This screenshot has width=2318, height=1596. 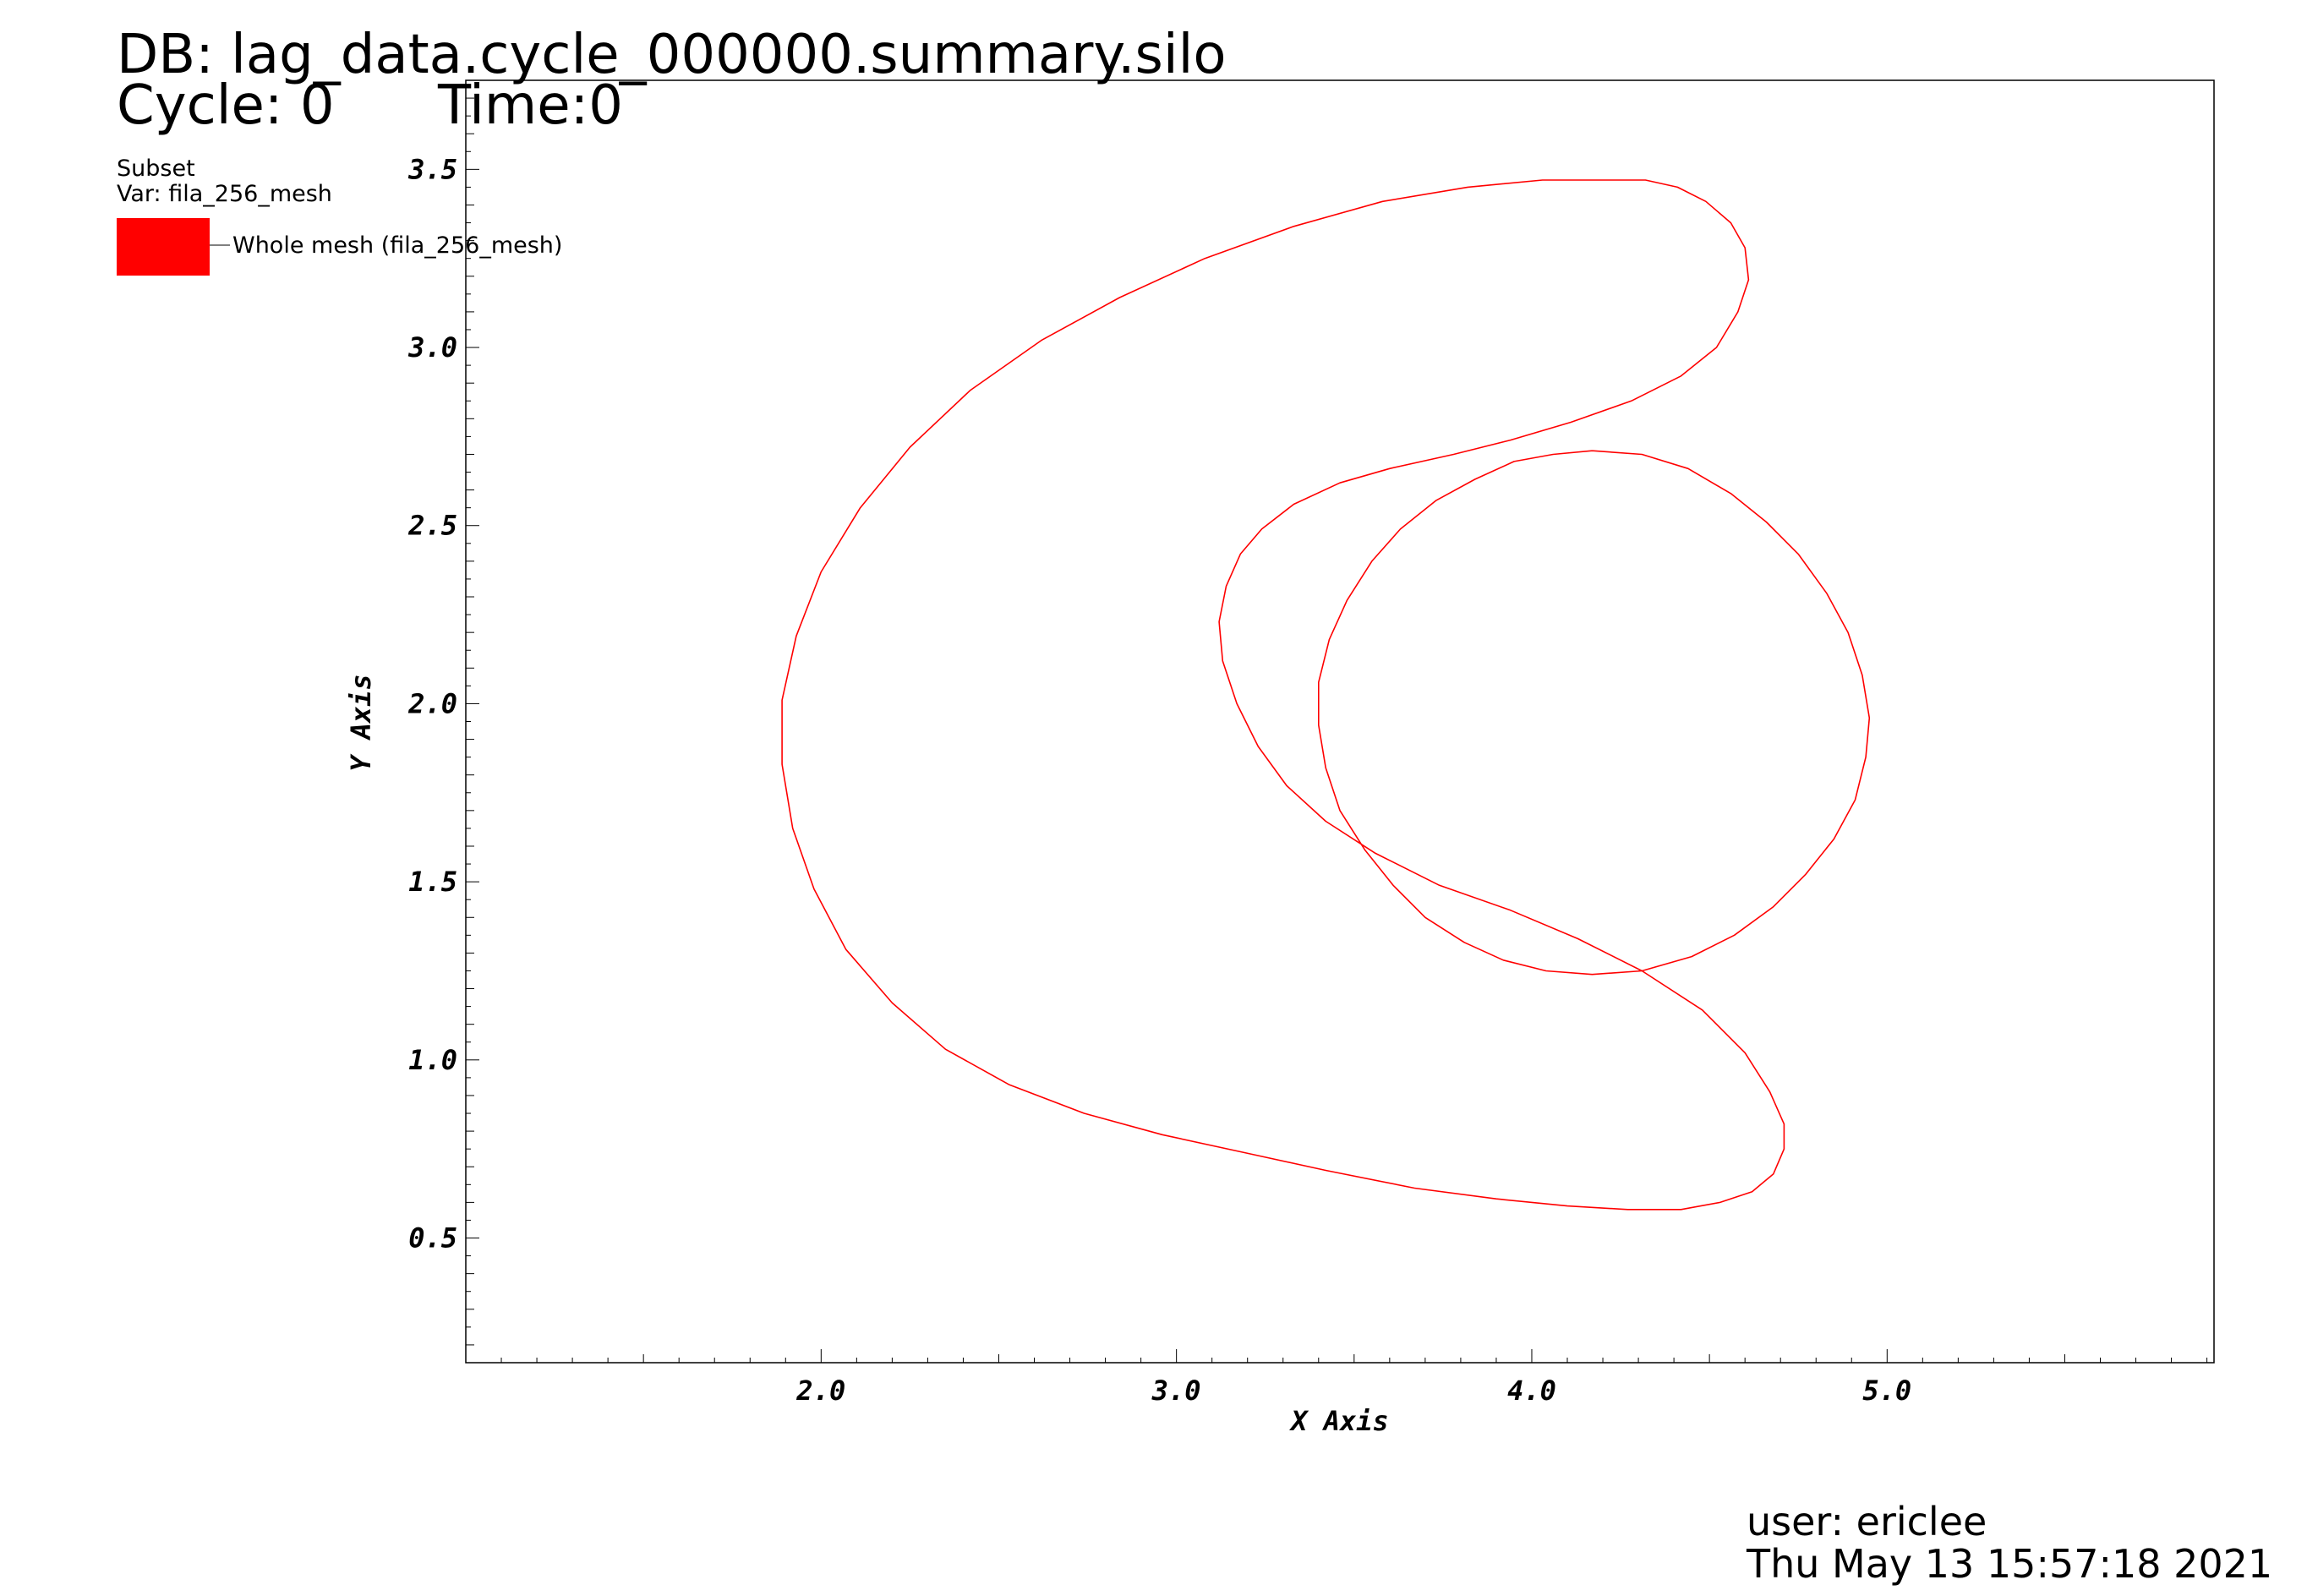 I want to click on legend-plot-type: Subset, so click(x=156, y=169).